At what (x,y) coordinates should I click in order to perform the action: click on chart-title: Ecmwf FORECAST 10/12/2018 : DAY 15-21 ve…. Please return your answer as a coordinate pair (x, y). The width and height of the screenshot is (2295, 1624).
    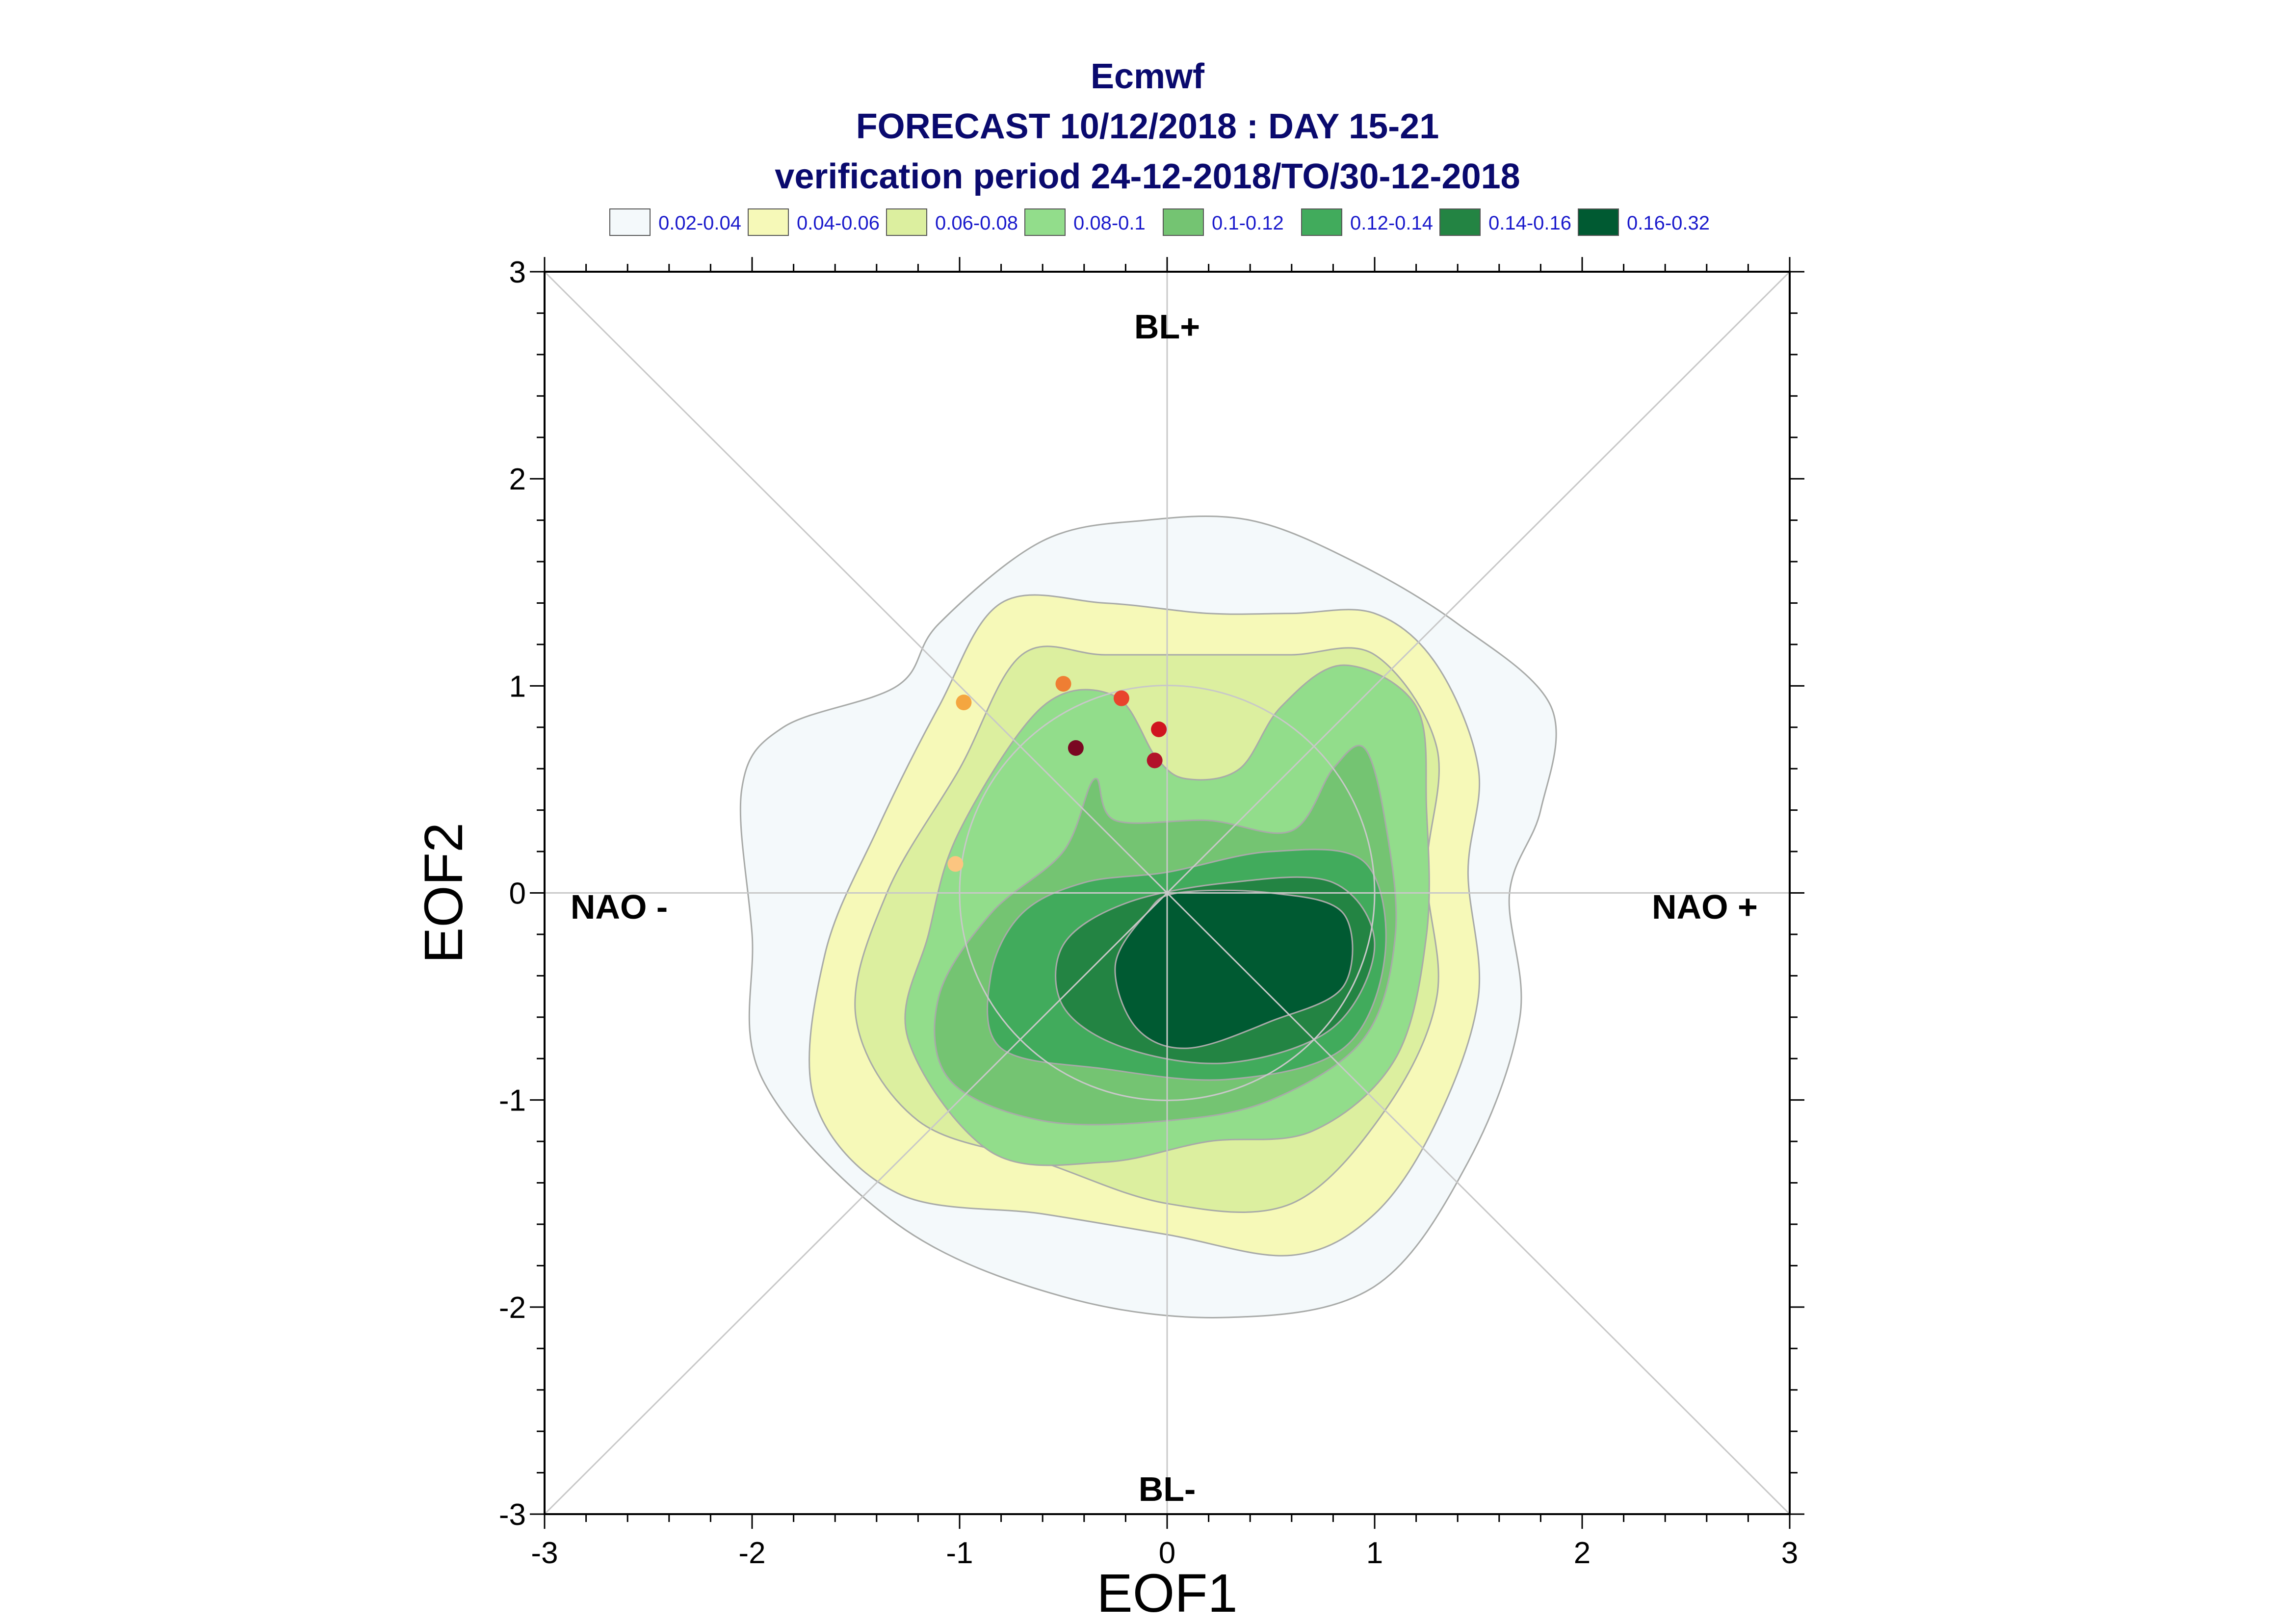
    Looking at the image, I should click on (1147, 127).